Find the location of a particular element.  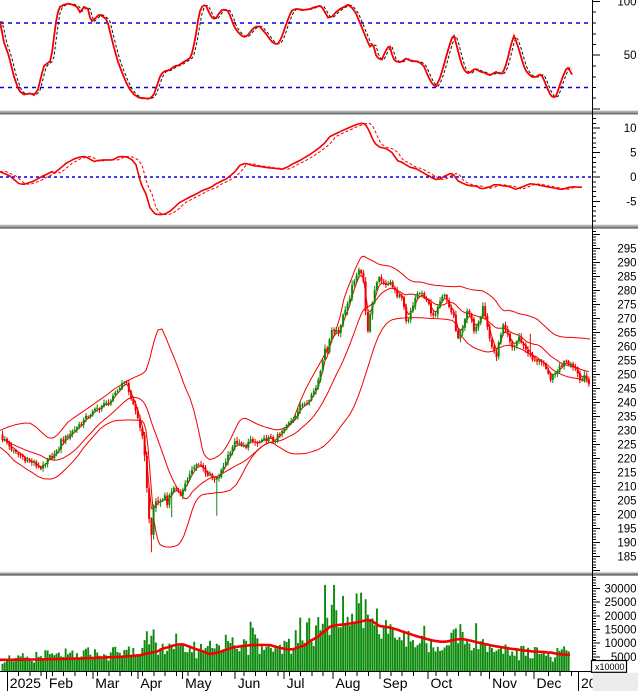

svg-text: x10000 is located at coordinates (610, 667).